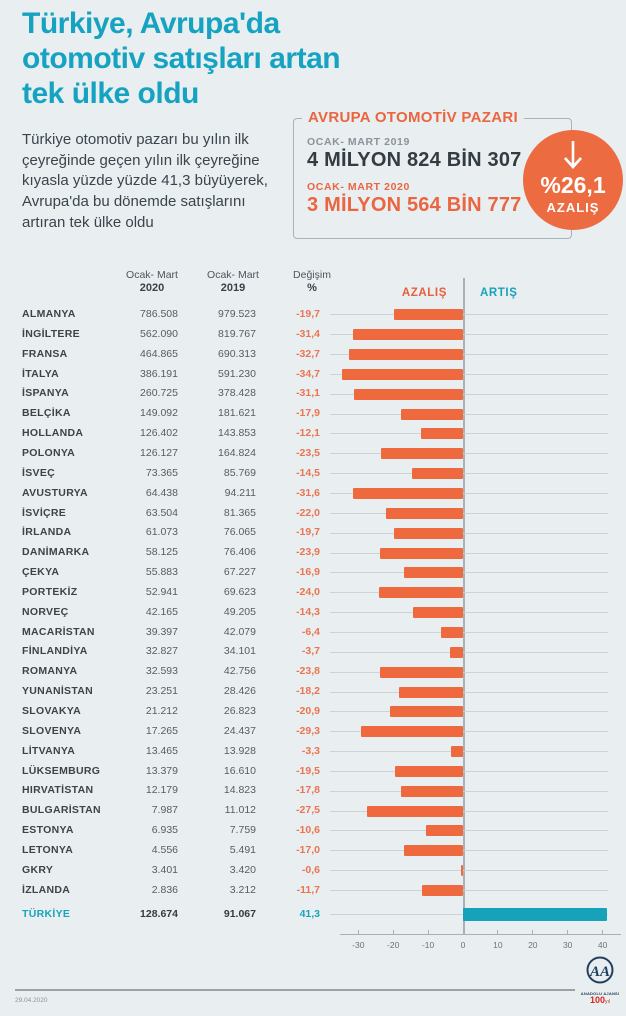 The height and width of the screenshot is (1016, 626). What do you see at coordinates (161, 572) in the screenshot?
I see `value-2020: 55.883` at bounding box center [161, 572].